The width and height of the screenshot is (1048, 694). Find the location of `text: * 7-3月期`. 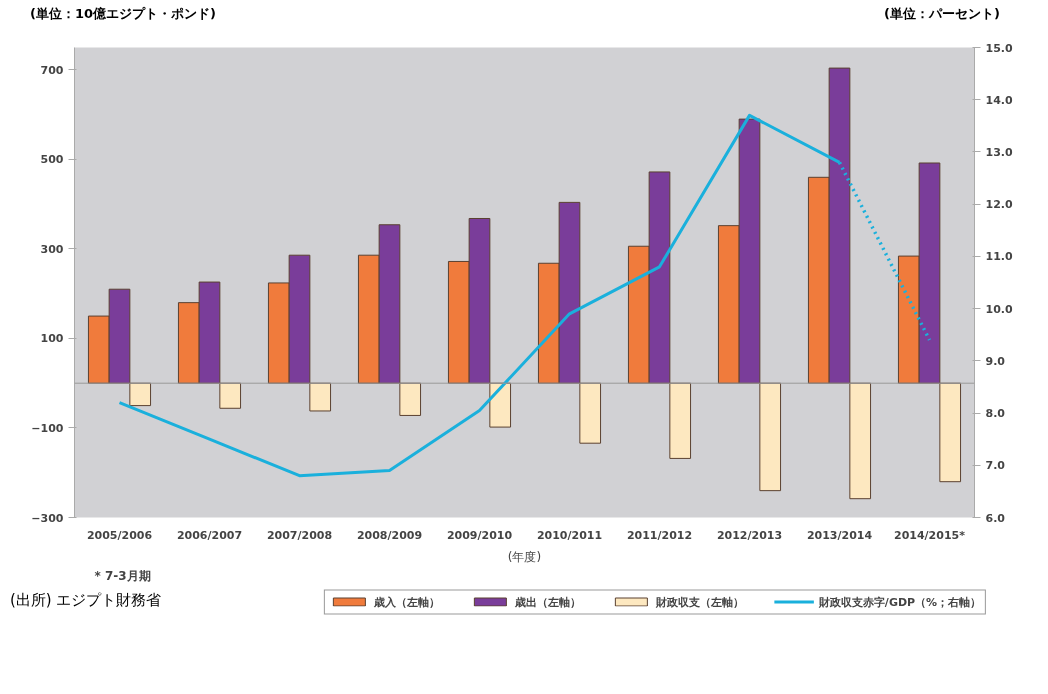

text: * 7-3月期 is located at coordinates (122, 575).